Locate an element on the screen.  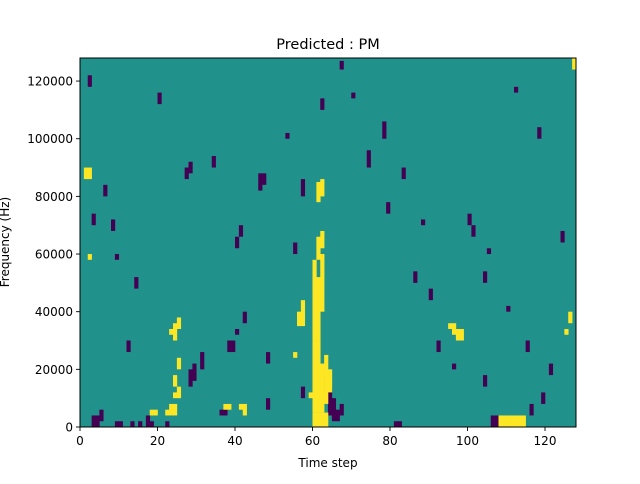
x-axis-label: Time step is located at coordinates (327, 463).